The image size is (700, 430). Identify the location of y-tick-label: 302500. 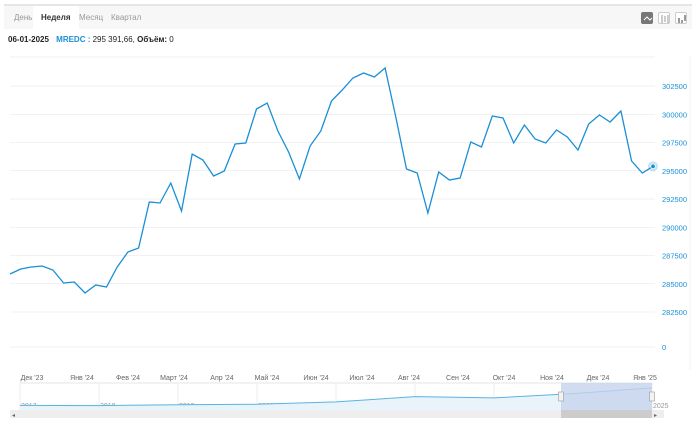
(674, 86).